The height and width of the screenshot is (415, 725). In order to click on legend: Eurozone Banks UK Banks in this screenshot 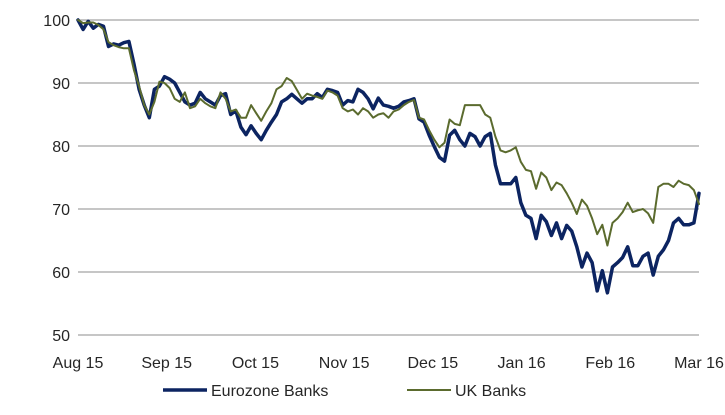, I will do `click(344, 391)`.